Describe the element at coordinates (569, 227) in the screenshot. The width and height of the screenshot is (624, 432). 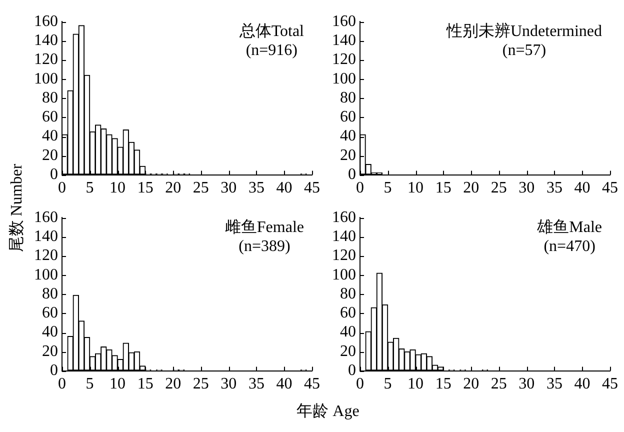
I see `chart-title: 雄鱼Male` at that location.